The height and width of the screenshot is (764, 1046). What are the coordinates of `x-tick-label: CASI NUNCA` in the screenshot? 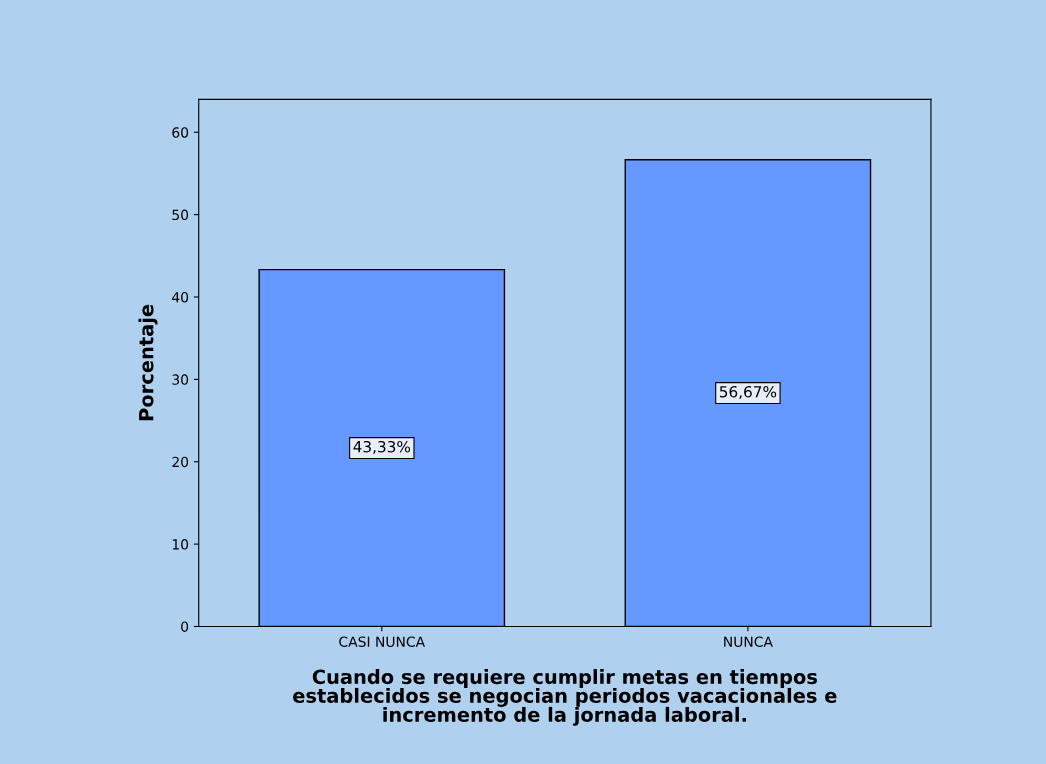 It's located at (382, 641).